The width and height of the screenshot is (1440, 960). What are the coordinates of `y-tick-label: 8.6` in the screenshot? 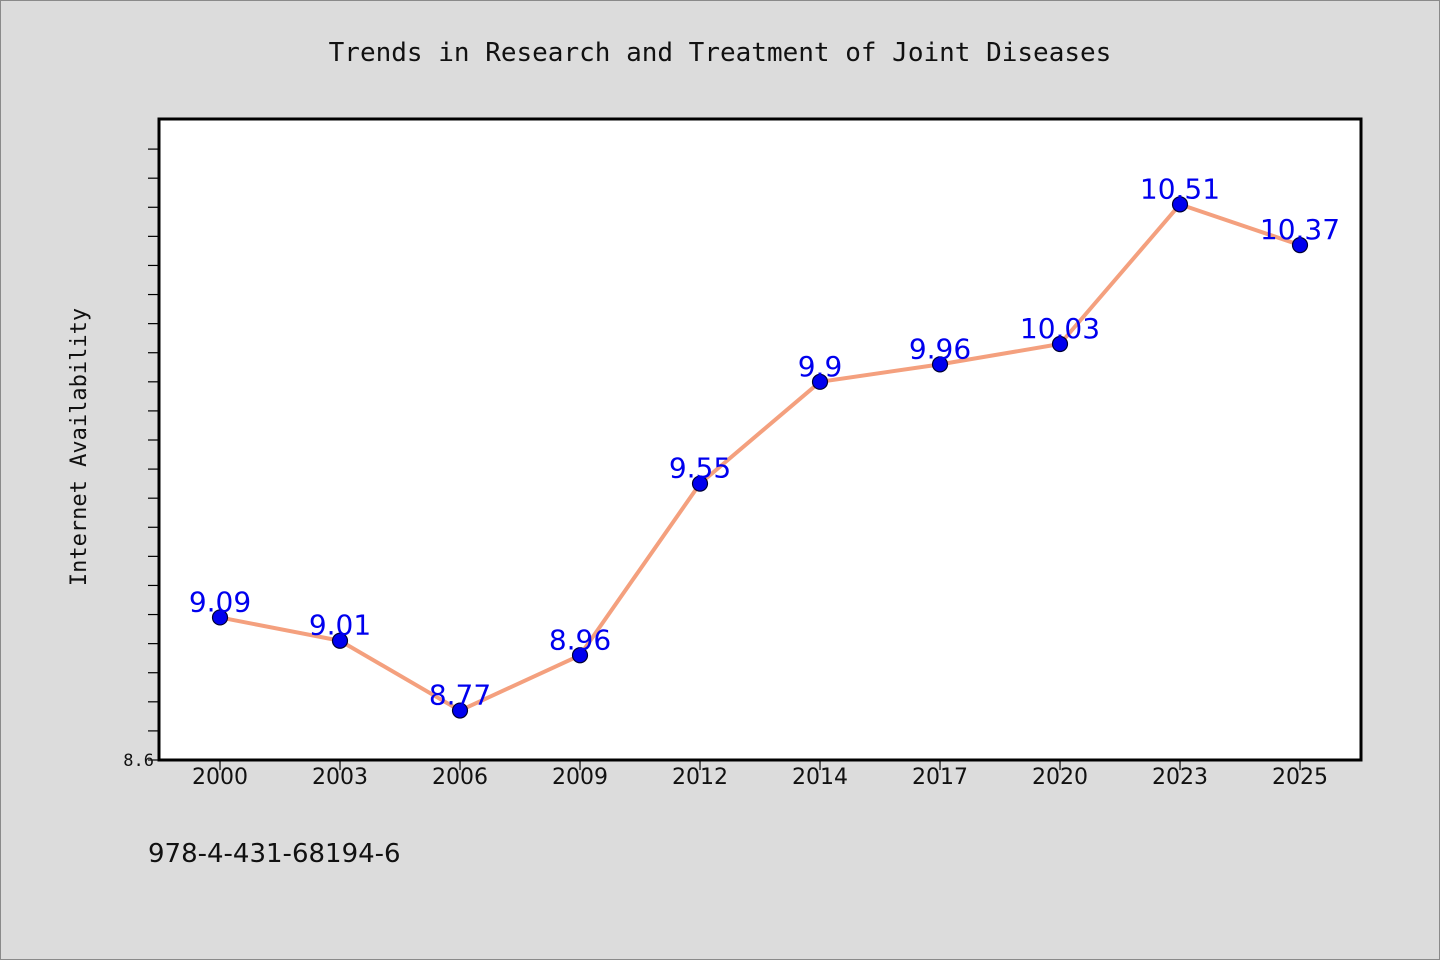 It's located at (138, 761).